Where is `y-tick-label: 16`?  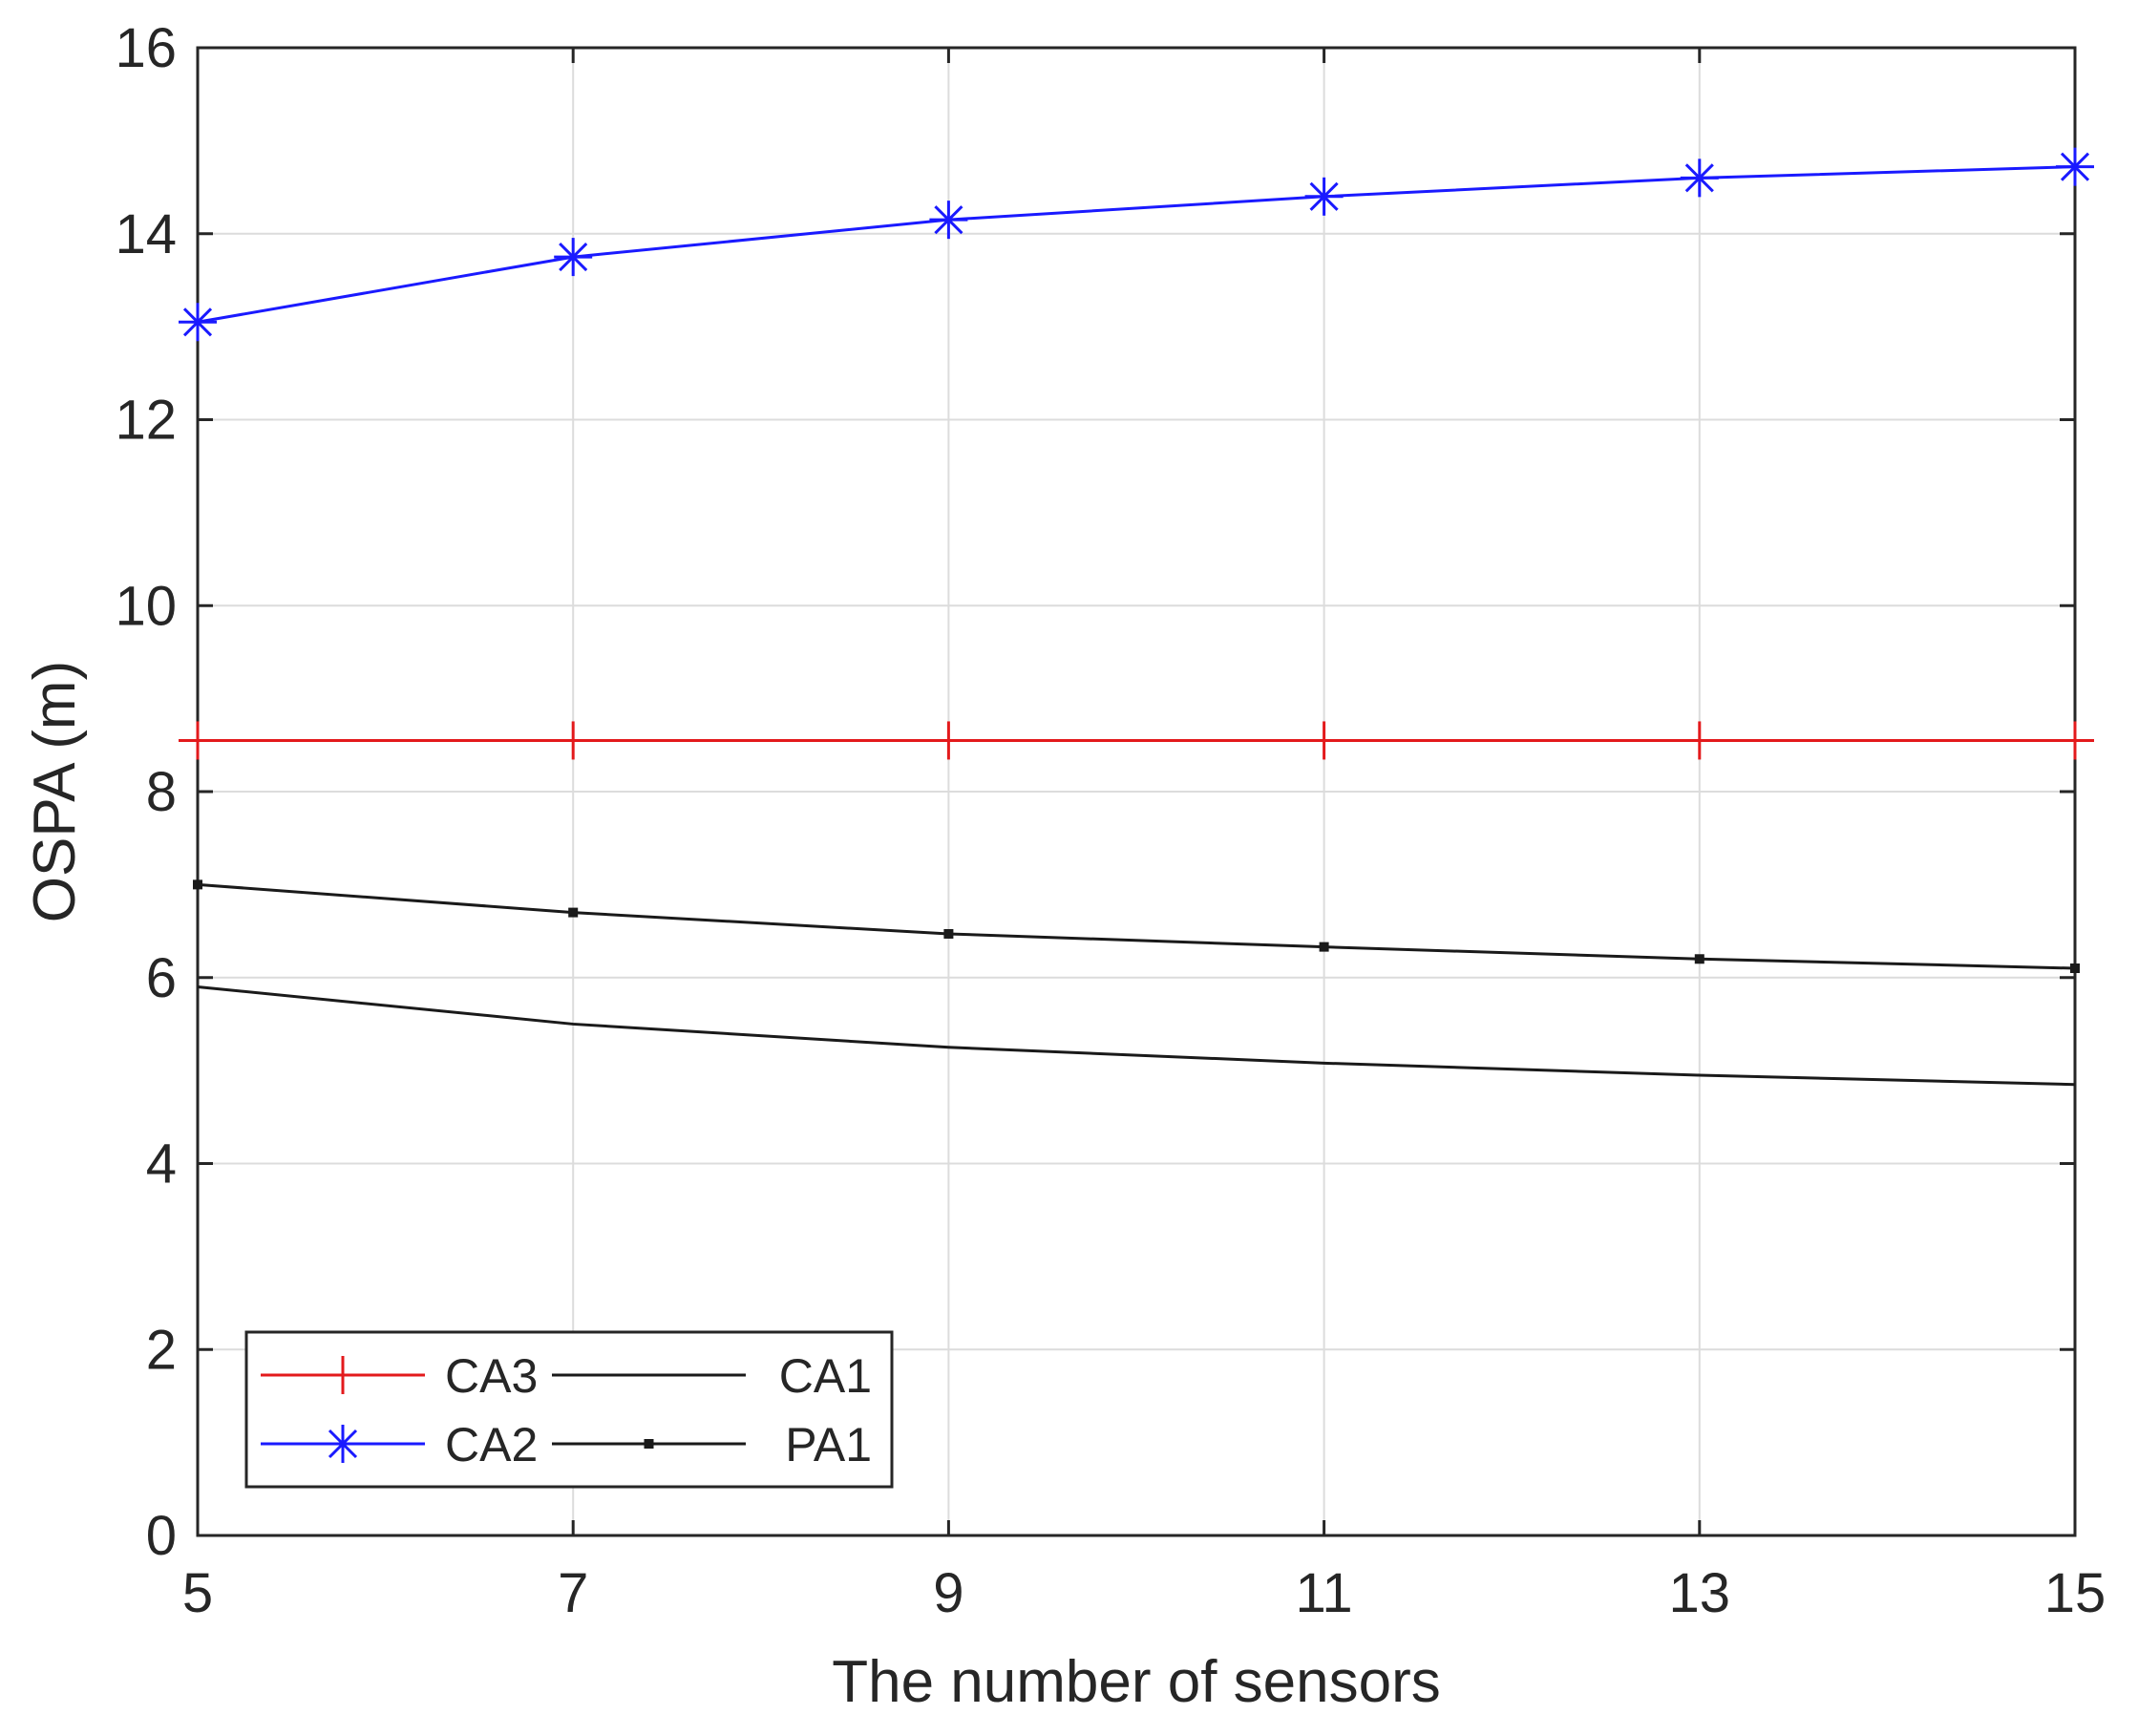 y-tick-label: 16 is located at coordinates (146, 48).